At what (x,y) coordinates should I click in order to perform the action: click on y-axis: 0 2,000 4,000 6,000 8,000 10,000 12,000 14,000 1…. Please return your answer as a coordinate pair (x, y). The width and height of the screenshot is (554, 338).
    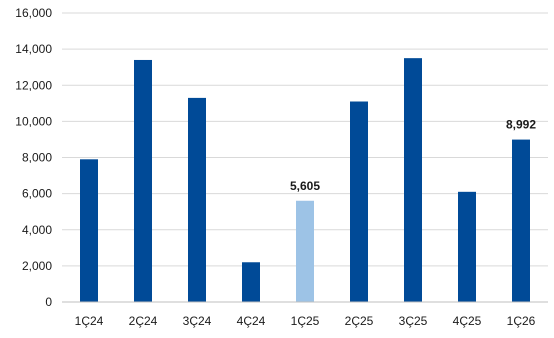
    Looking at the image, I should click on (33, 157).